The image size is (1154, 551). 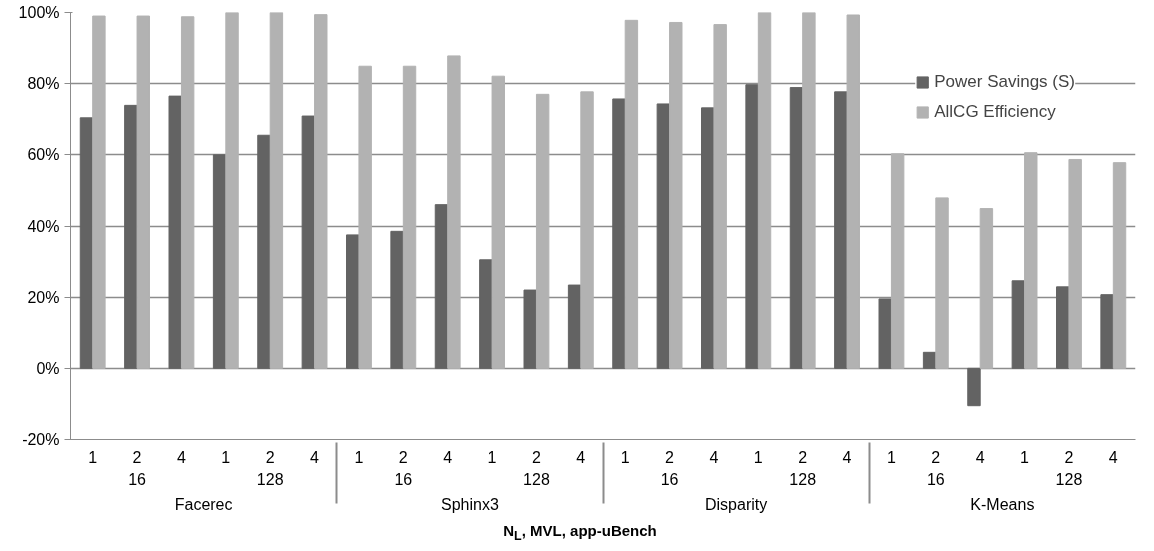 I want to click on y-tick-label: 80%, so click(x=43, y=84).